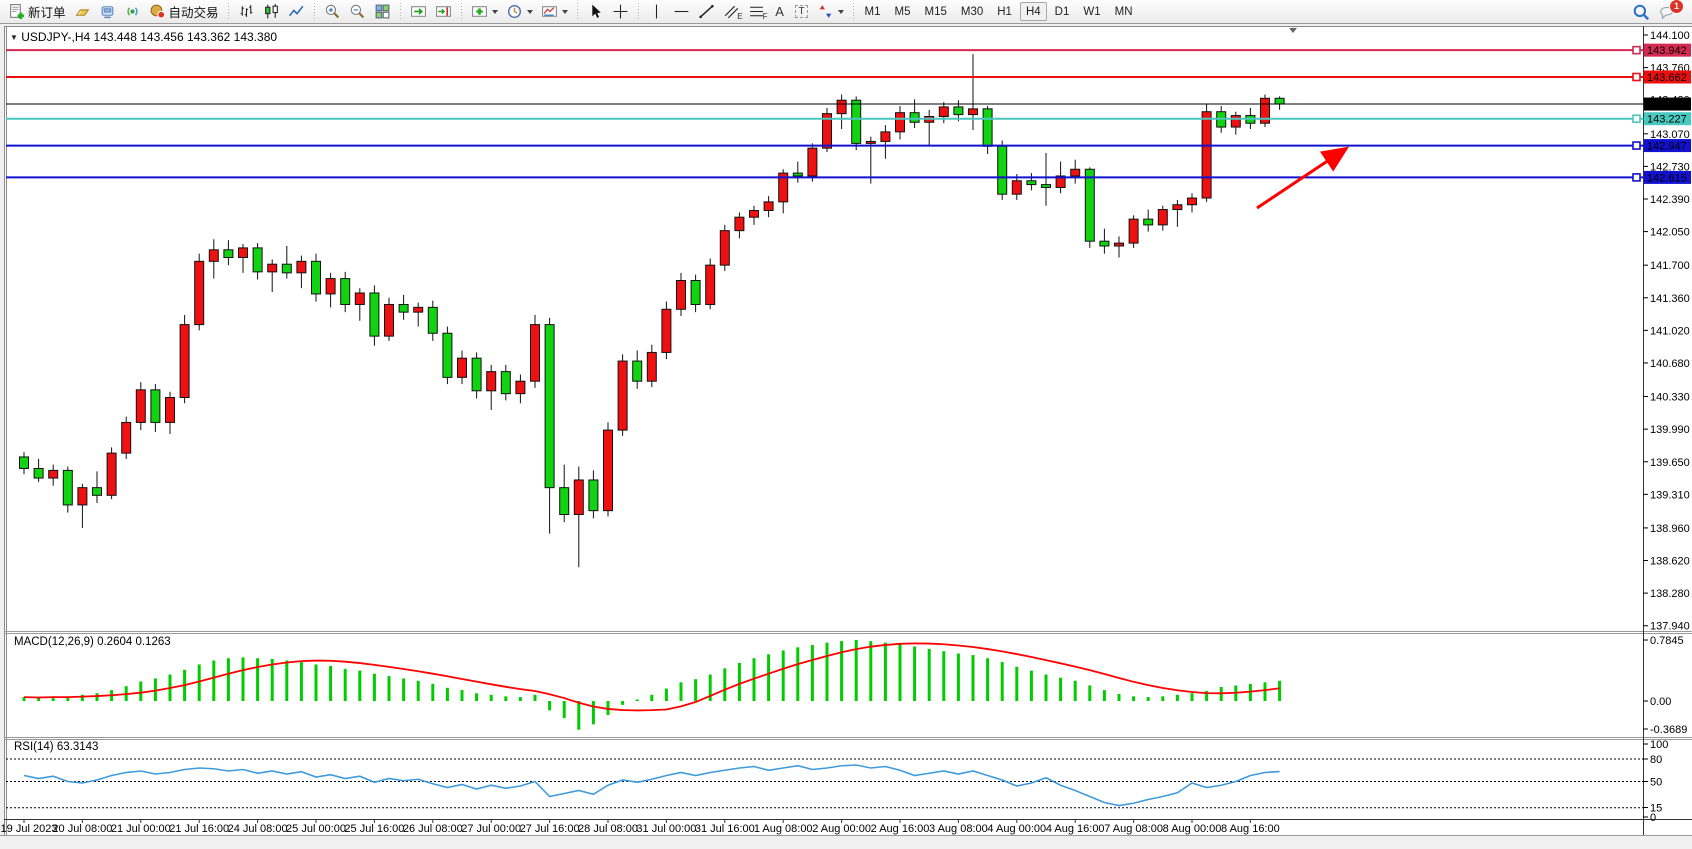 This screenshot has height=849, width=1692. I want to click on channel-tool-button: E, so click(731, 12).